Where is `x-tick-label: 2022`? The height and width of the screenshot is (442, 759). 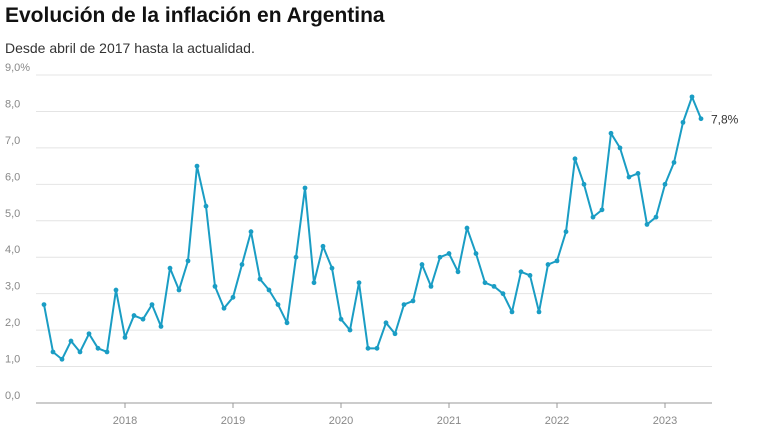 x-tick-label: 2022 is located at coordinates (557, 421).